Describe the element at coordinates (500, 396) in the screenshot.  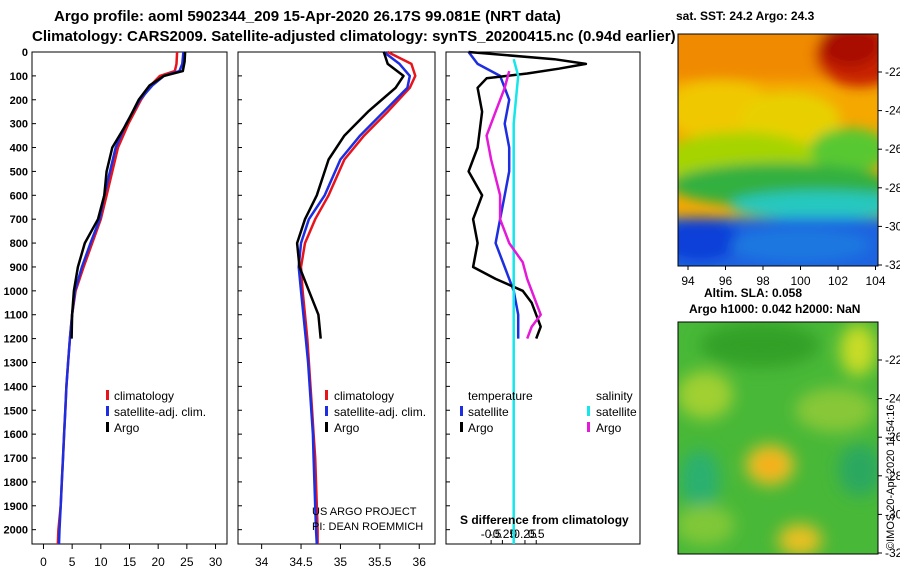
I see `legend-temperature-heading: temperature` at that location.